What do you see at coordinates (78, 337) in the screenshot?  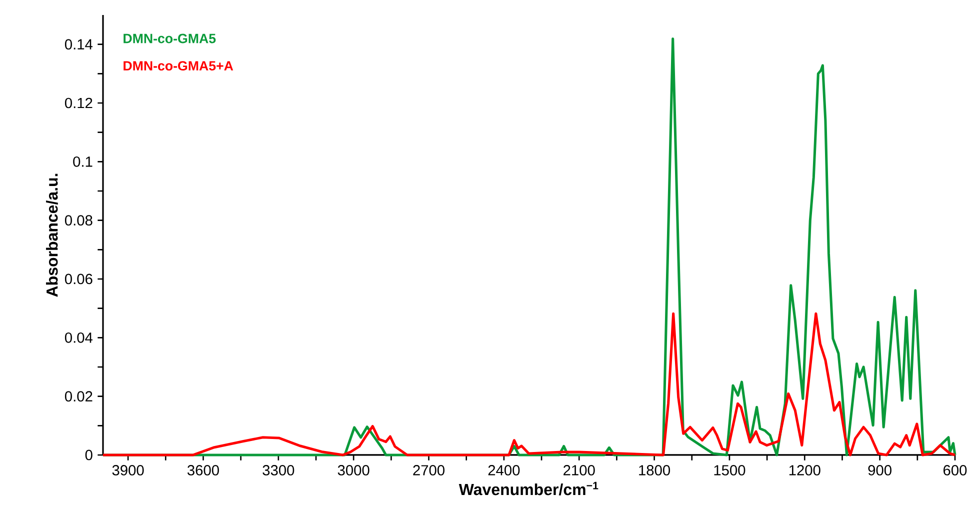 I see `y-tick-label: 0.04` at bounding box center [78, 337].